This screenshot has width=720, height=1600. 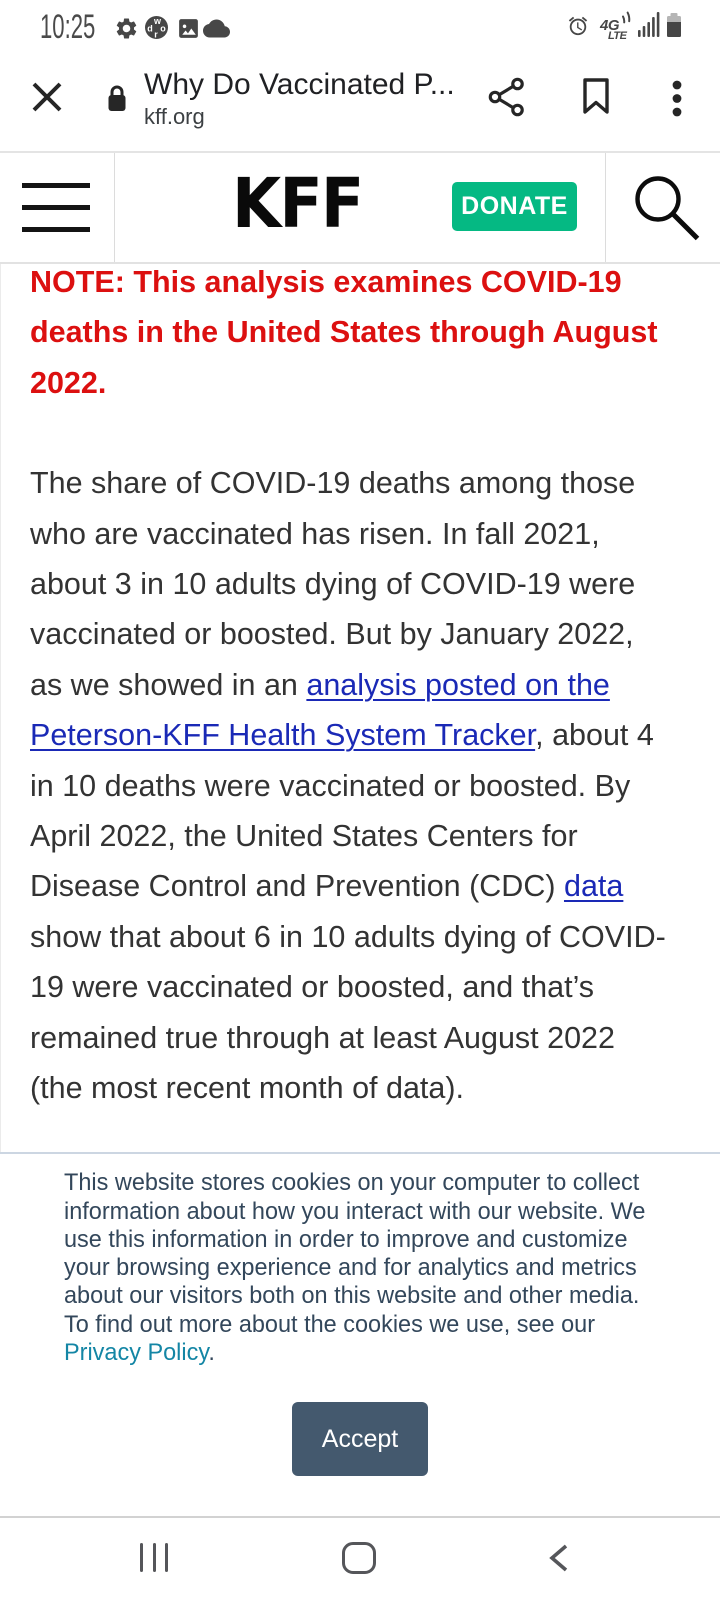 What do you see at coordinates (136, 1353) in the screenshot?
I see `privacy-policy-link: Privacy Policy` at bounding box center [136, 1353].